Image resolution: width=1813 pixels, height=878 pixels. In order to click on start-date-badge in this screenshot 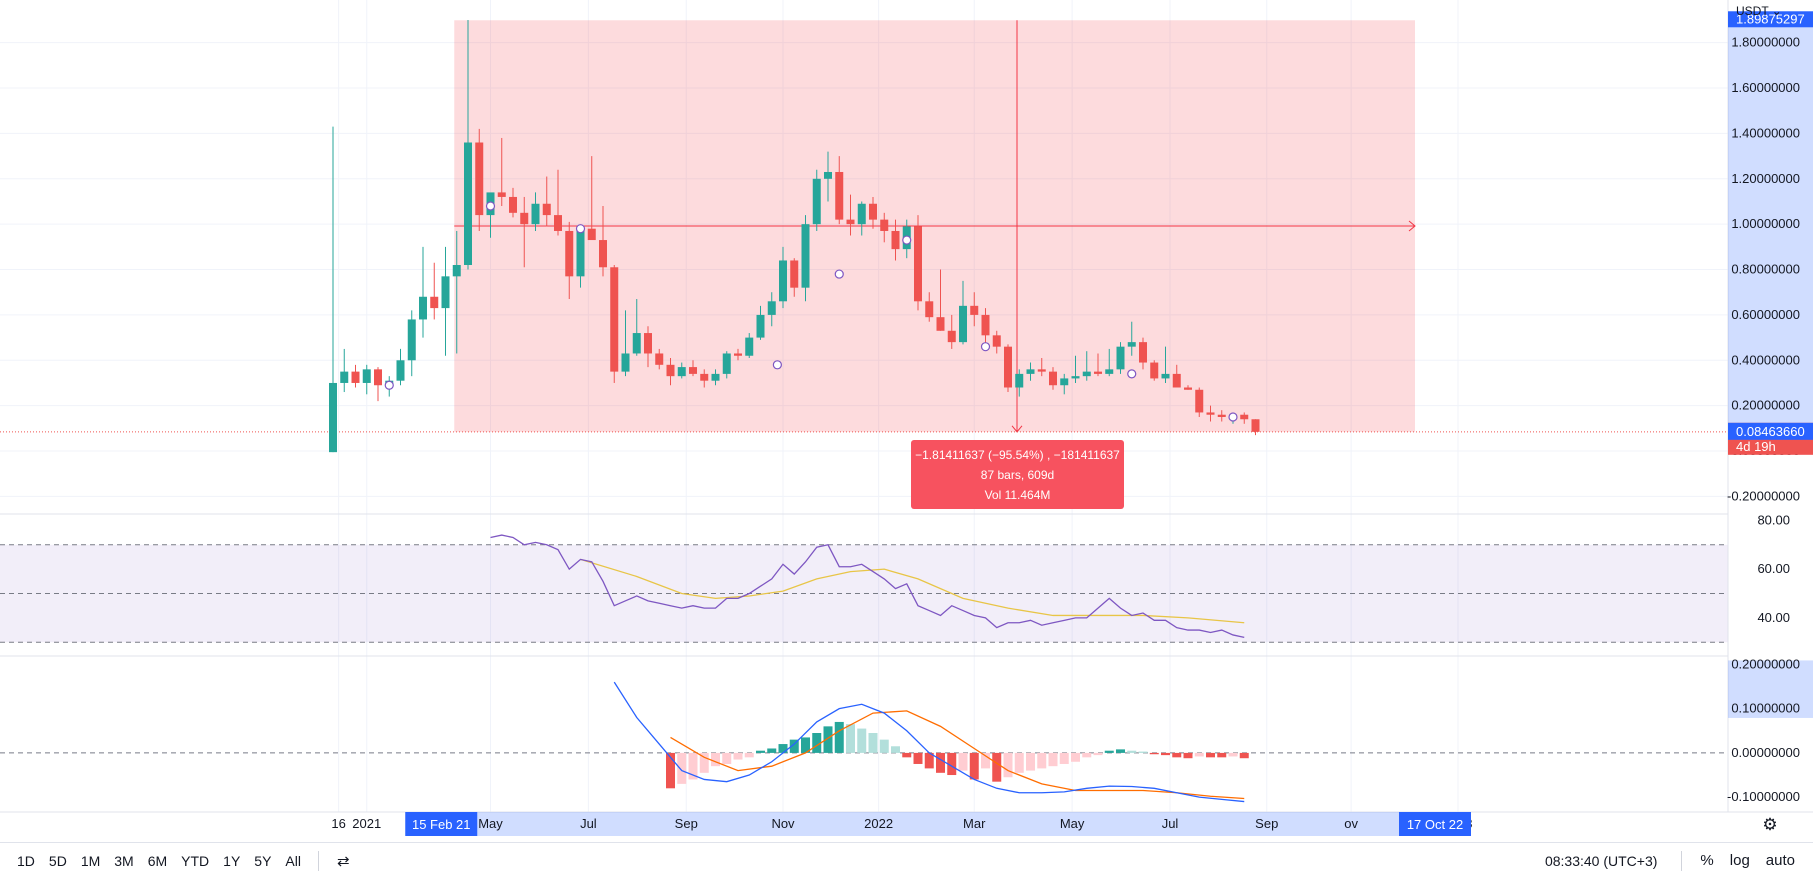, I will do `click(441, 824)`.